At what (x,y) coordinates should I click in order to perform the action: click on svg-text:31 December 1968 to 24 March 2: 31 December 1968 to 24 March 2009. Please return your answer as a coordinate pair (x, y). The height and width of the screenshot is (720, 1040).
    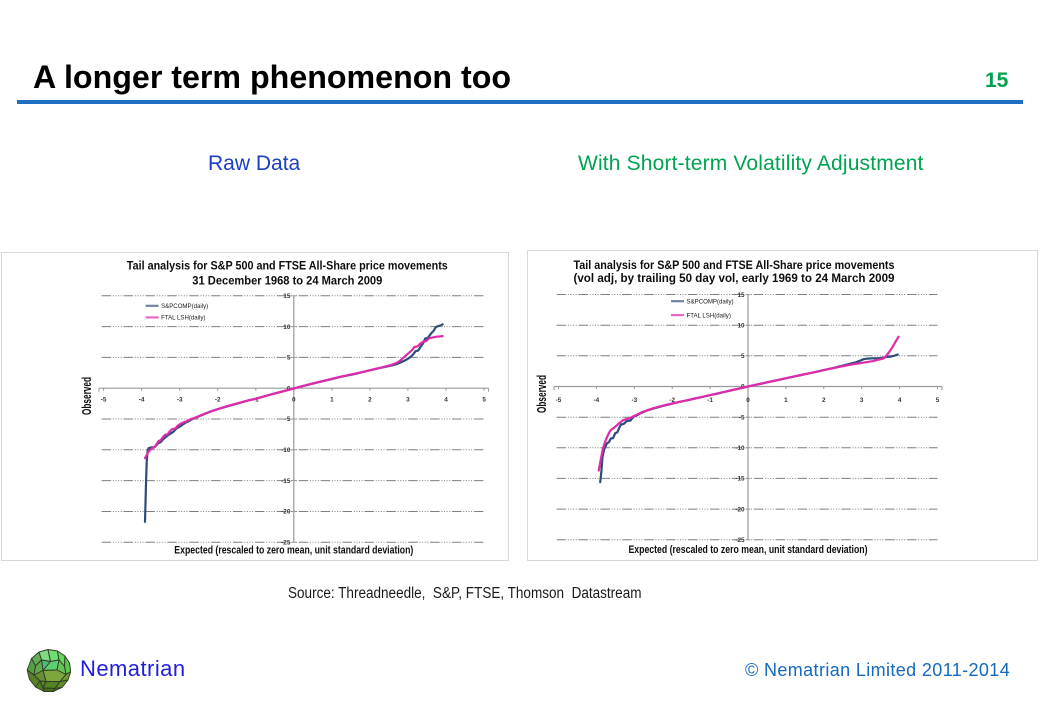
    Looking at the image, I should click on (287, 281).